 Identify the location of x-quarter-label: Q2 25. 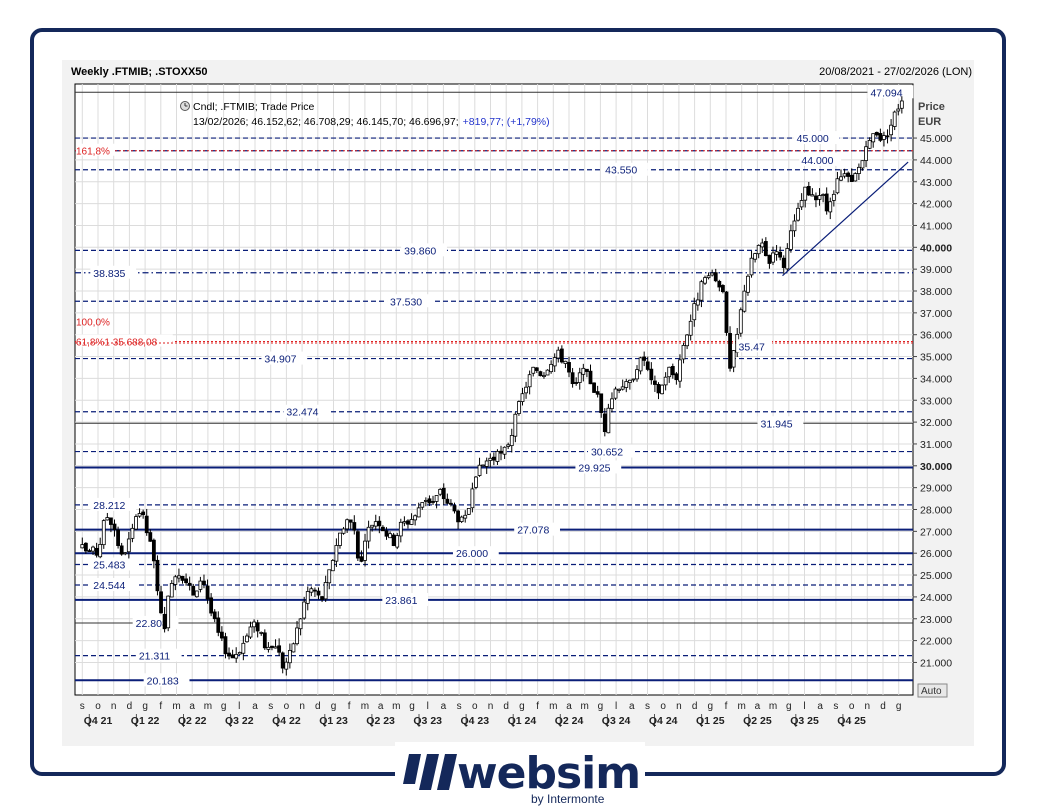
(757, 721).